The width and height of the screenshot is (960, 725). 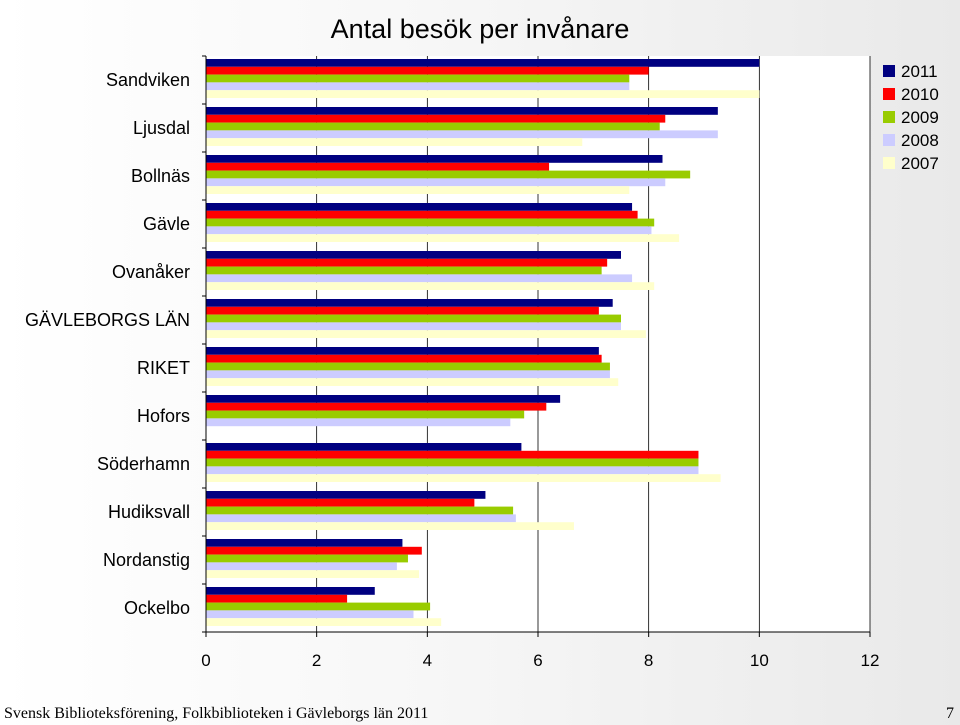 I want to click on category-label: Hofors, so click(x=163, y=416).